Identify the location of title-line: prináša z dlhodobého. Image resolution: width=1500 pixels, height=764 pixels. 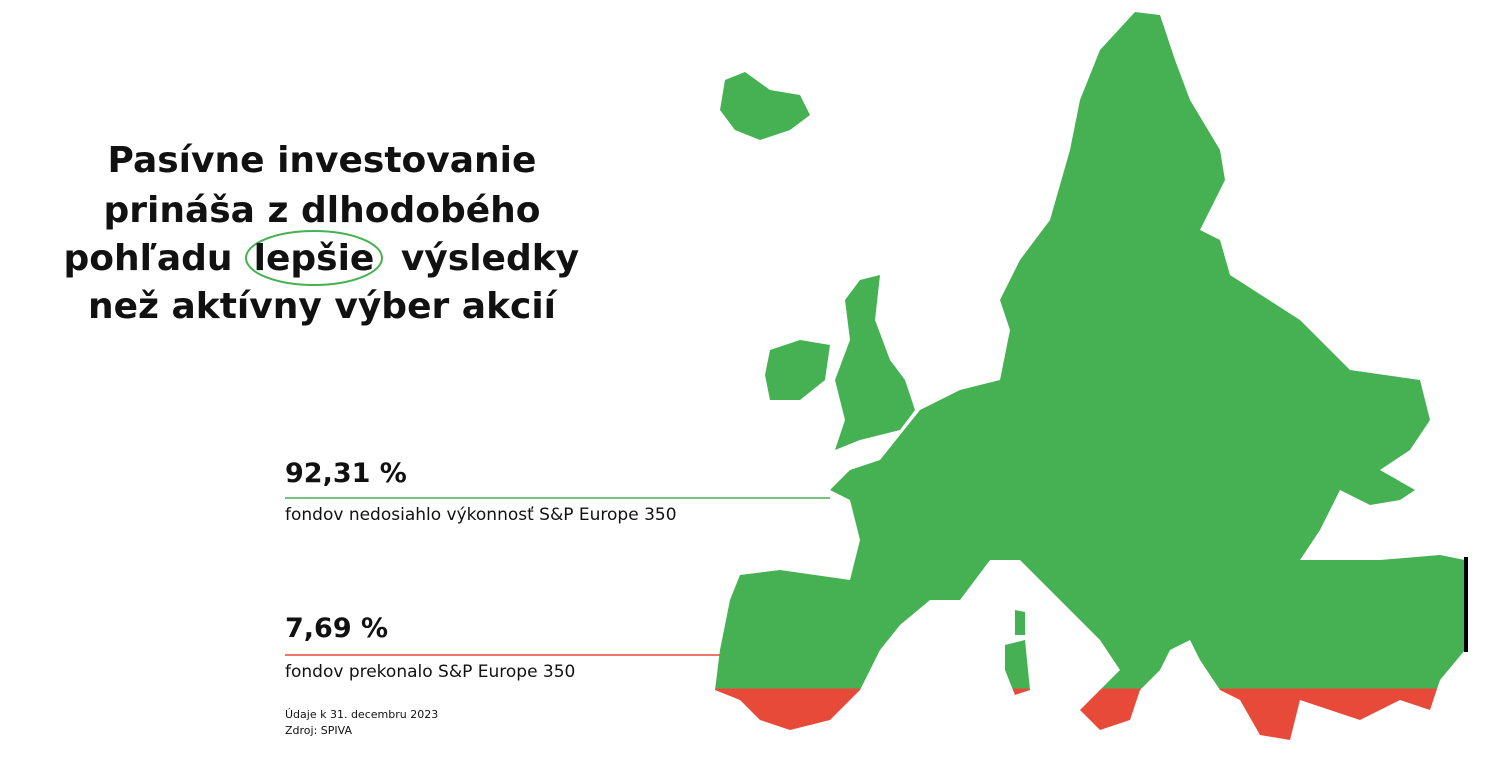
(321, 210).